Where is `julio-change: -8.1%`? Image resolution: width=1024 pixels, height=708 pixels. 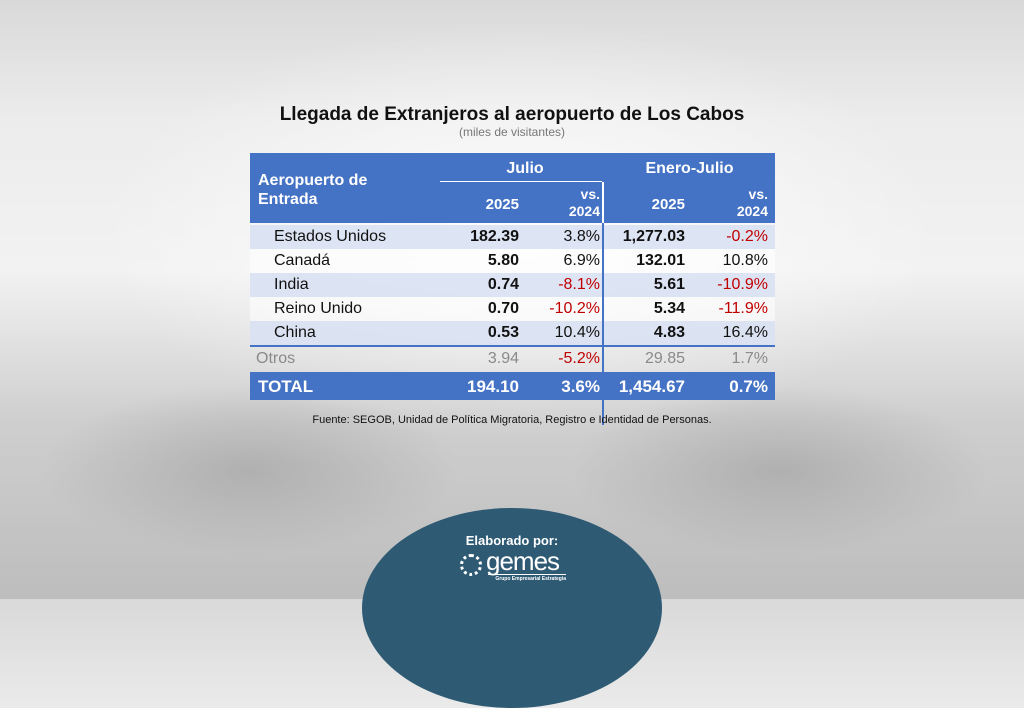
julio-change: -8.1% is located at coordinates (579, 284).